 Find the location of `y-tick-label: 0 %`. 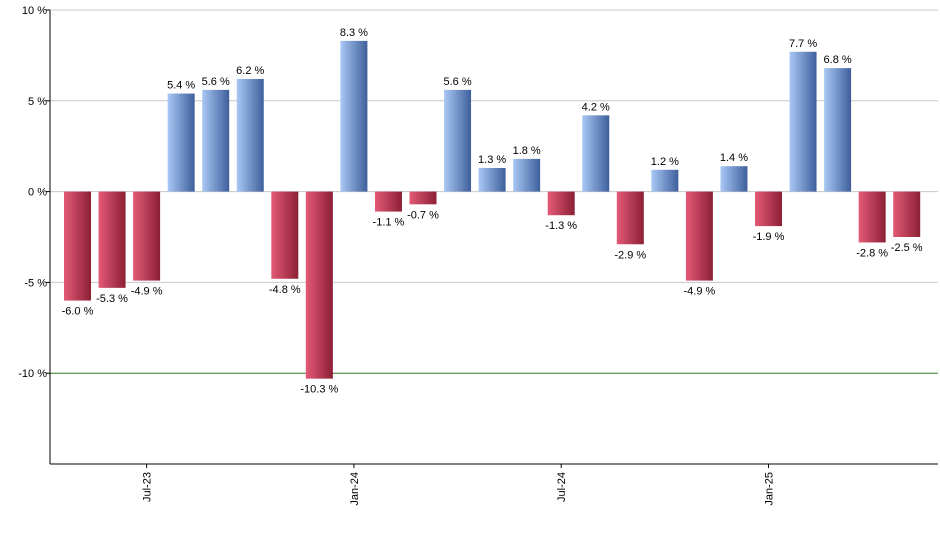

y-tick-label: 0 % is located at coordinates (37, 193).